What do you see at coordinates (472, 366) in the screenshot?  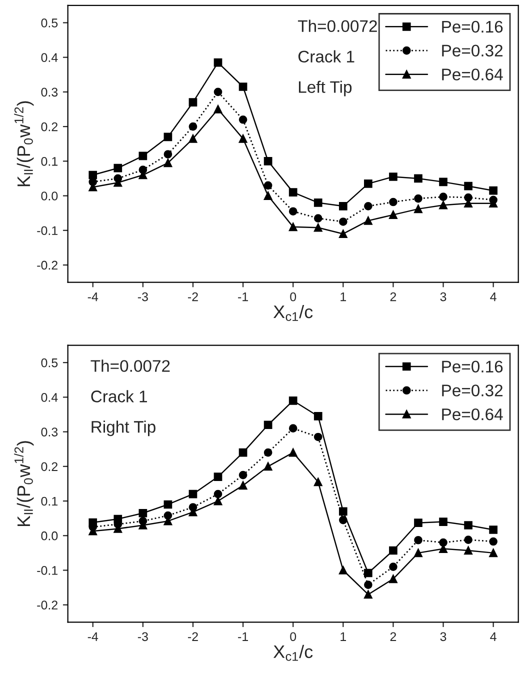 I see `legend-label: Pe=0.16` at bounding box center [472, 366].